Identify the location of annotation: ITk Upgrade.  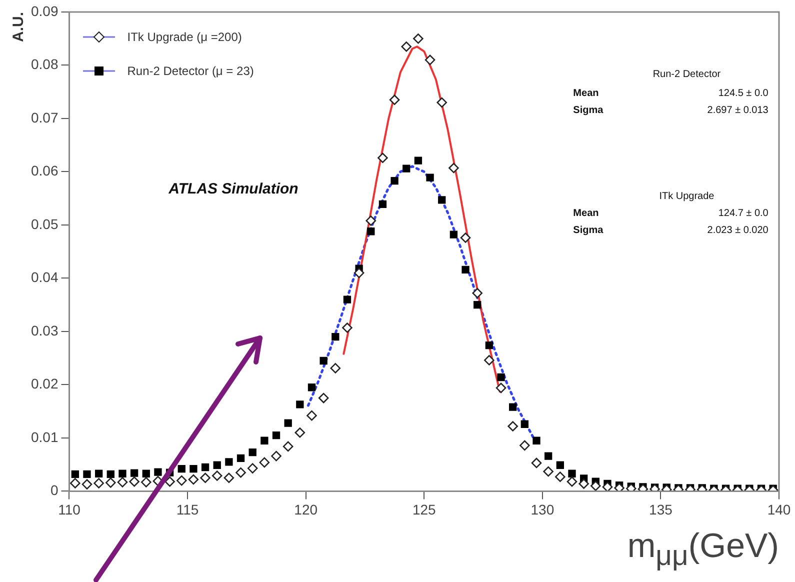
(687, 196).